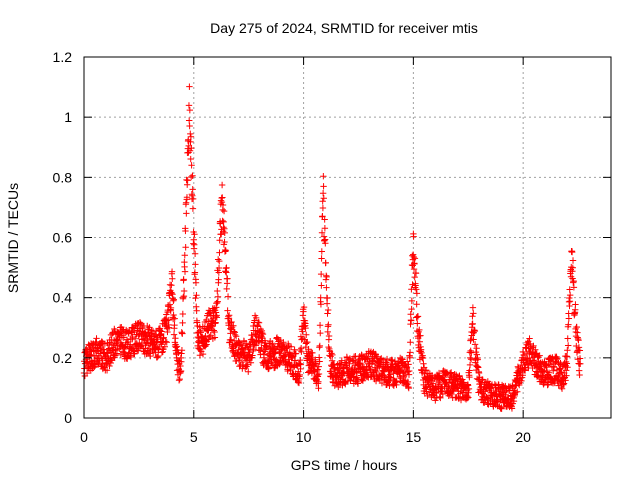 This screenshot has width=640, height=480. What do you see at coordinates (84, 437) in the screenshot?
I see `x-tick-label: 0` at bounding box center [84, 437].